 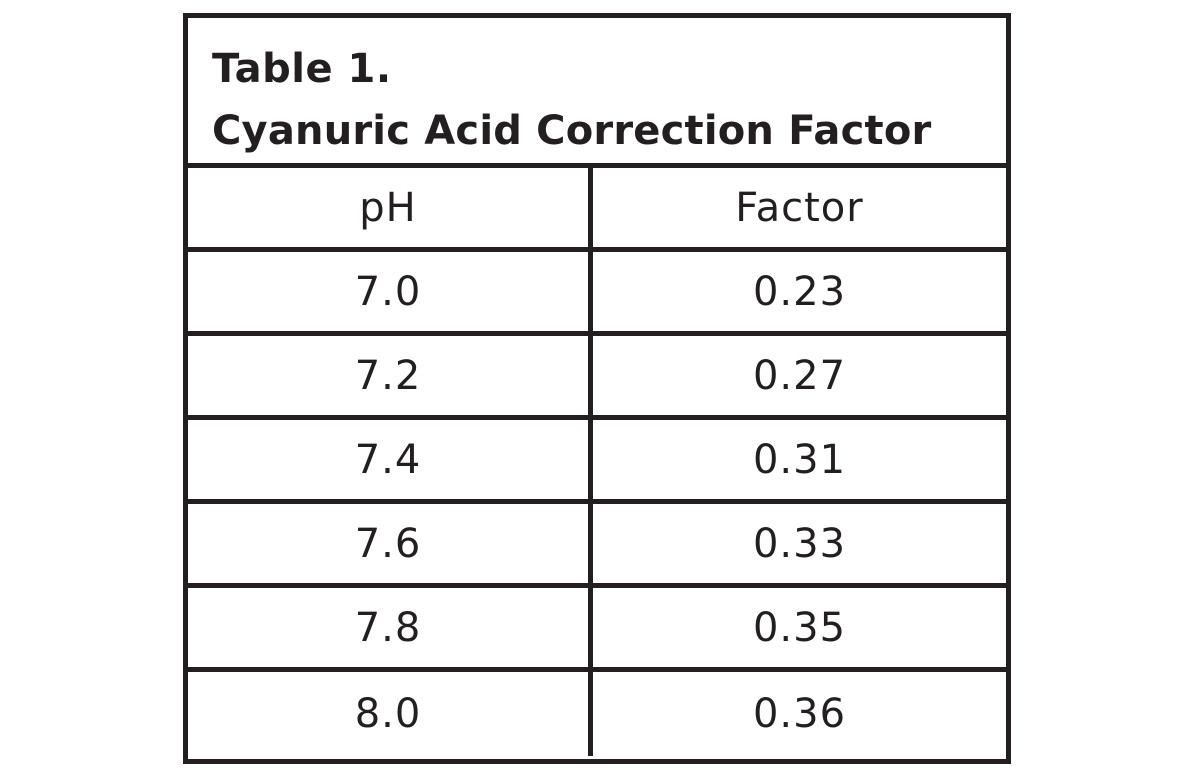 What do you see at coordinates (799, 462) in the screenshot?
I see `factor-cell: 0.31` at bounding box center [799, 462].